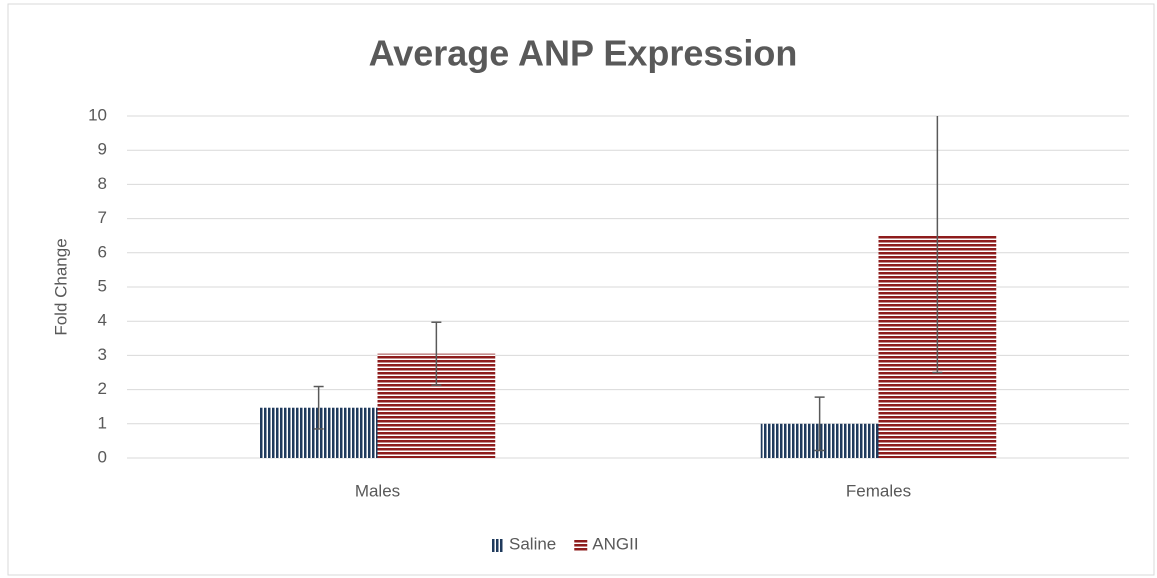 This screenshot has width=1157, height=578. Describe the element at coordinates (102, 422) in the screenshot. I see `y-tick-label: 1` at that location.